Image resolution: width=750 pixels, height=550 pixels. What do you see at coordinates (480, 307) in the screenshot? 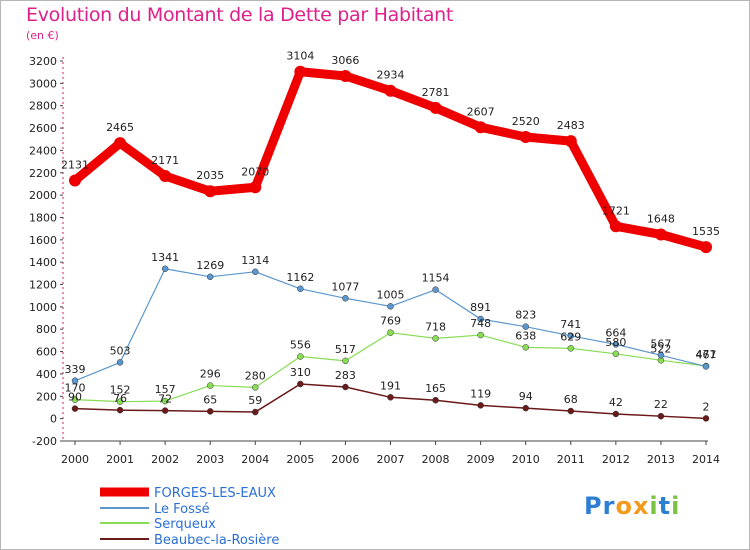
I see `data-label: 891` at bounding box center [480, 307].